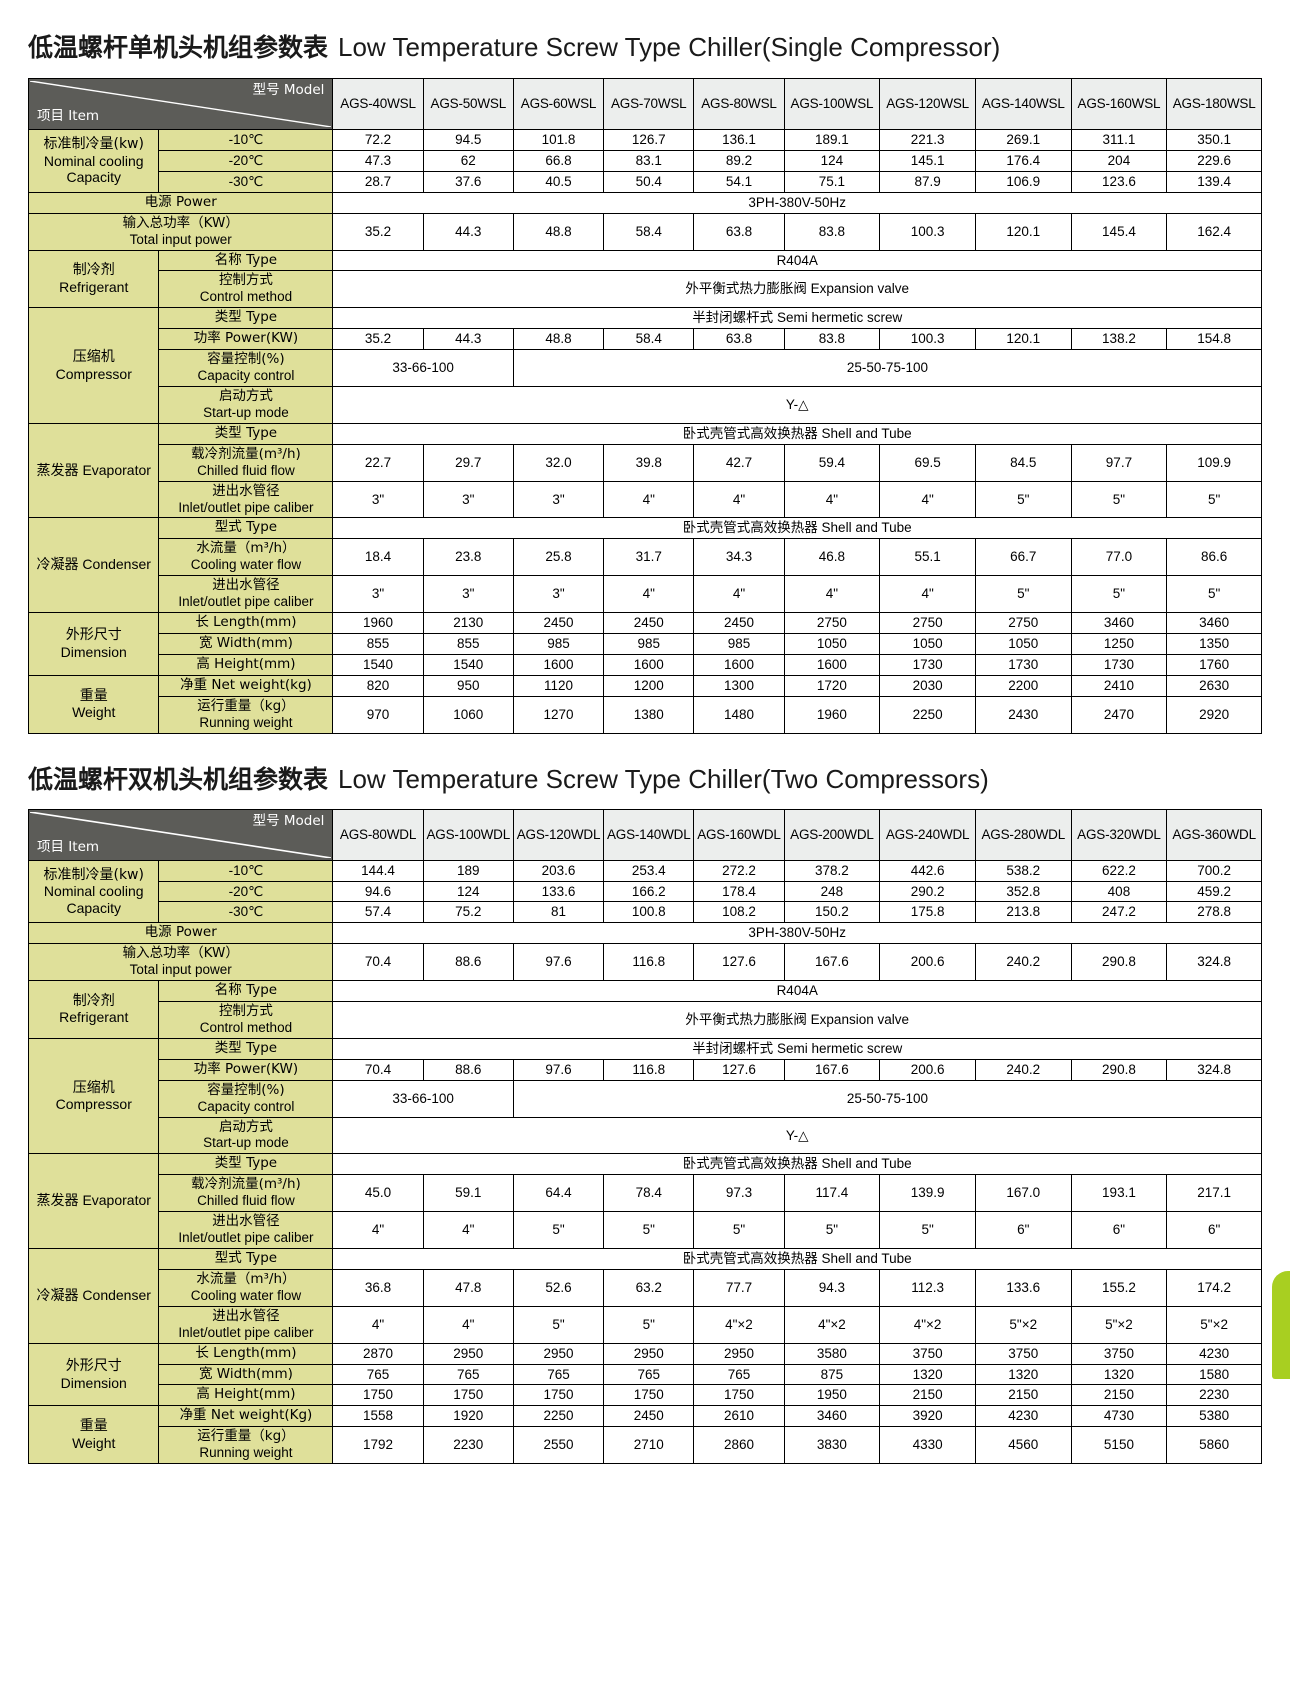 This screenshot has width=1290, height=1701. Describe the element at coordinates (180, 962) in the screenshot. I see `row-label-total-input-power: 输入总功率（KW） Total input power` at that location.